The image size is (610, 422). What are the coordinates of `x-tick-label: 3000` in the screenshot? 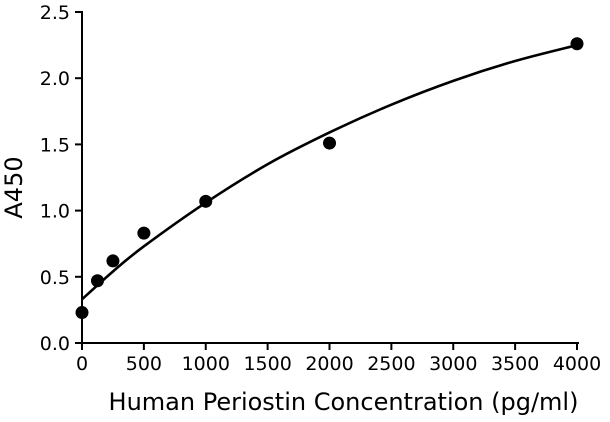 It's located at (453, 364).